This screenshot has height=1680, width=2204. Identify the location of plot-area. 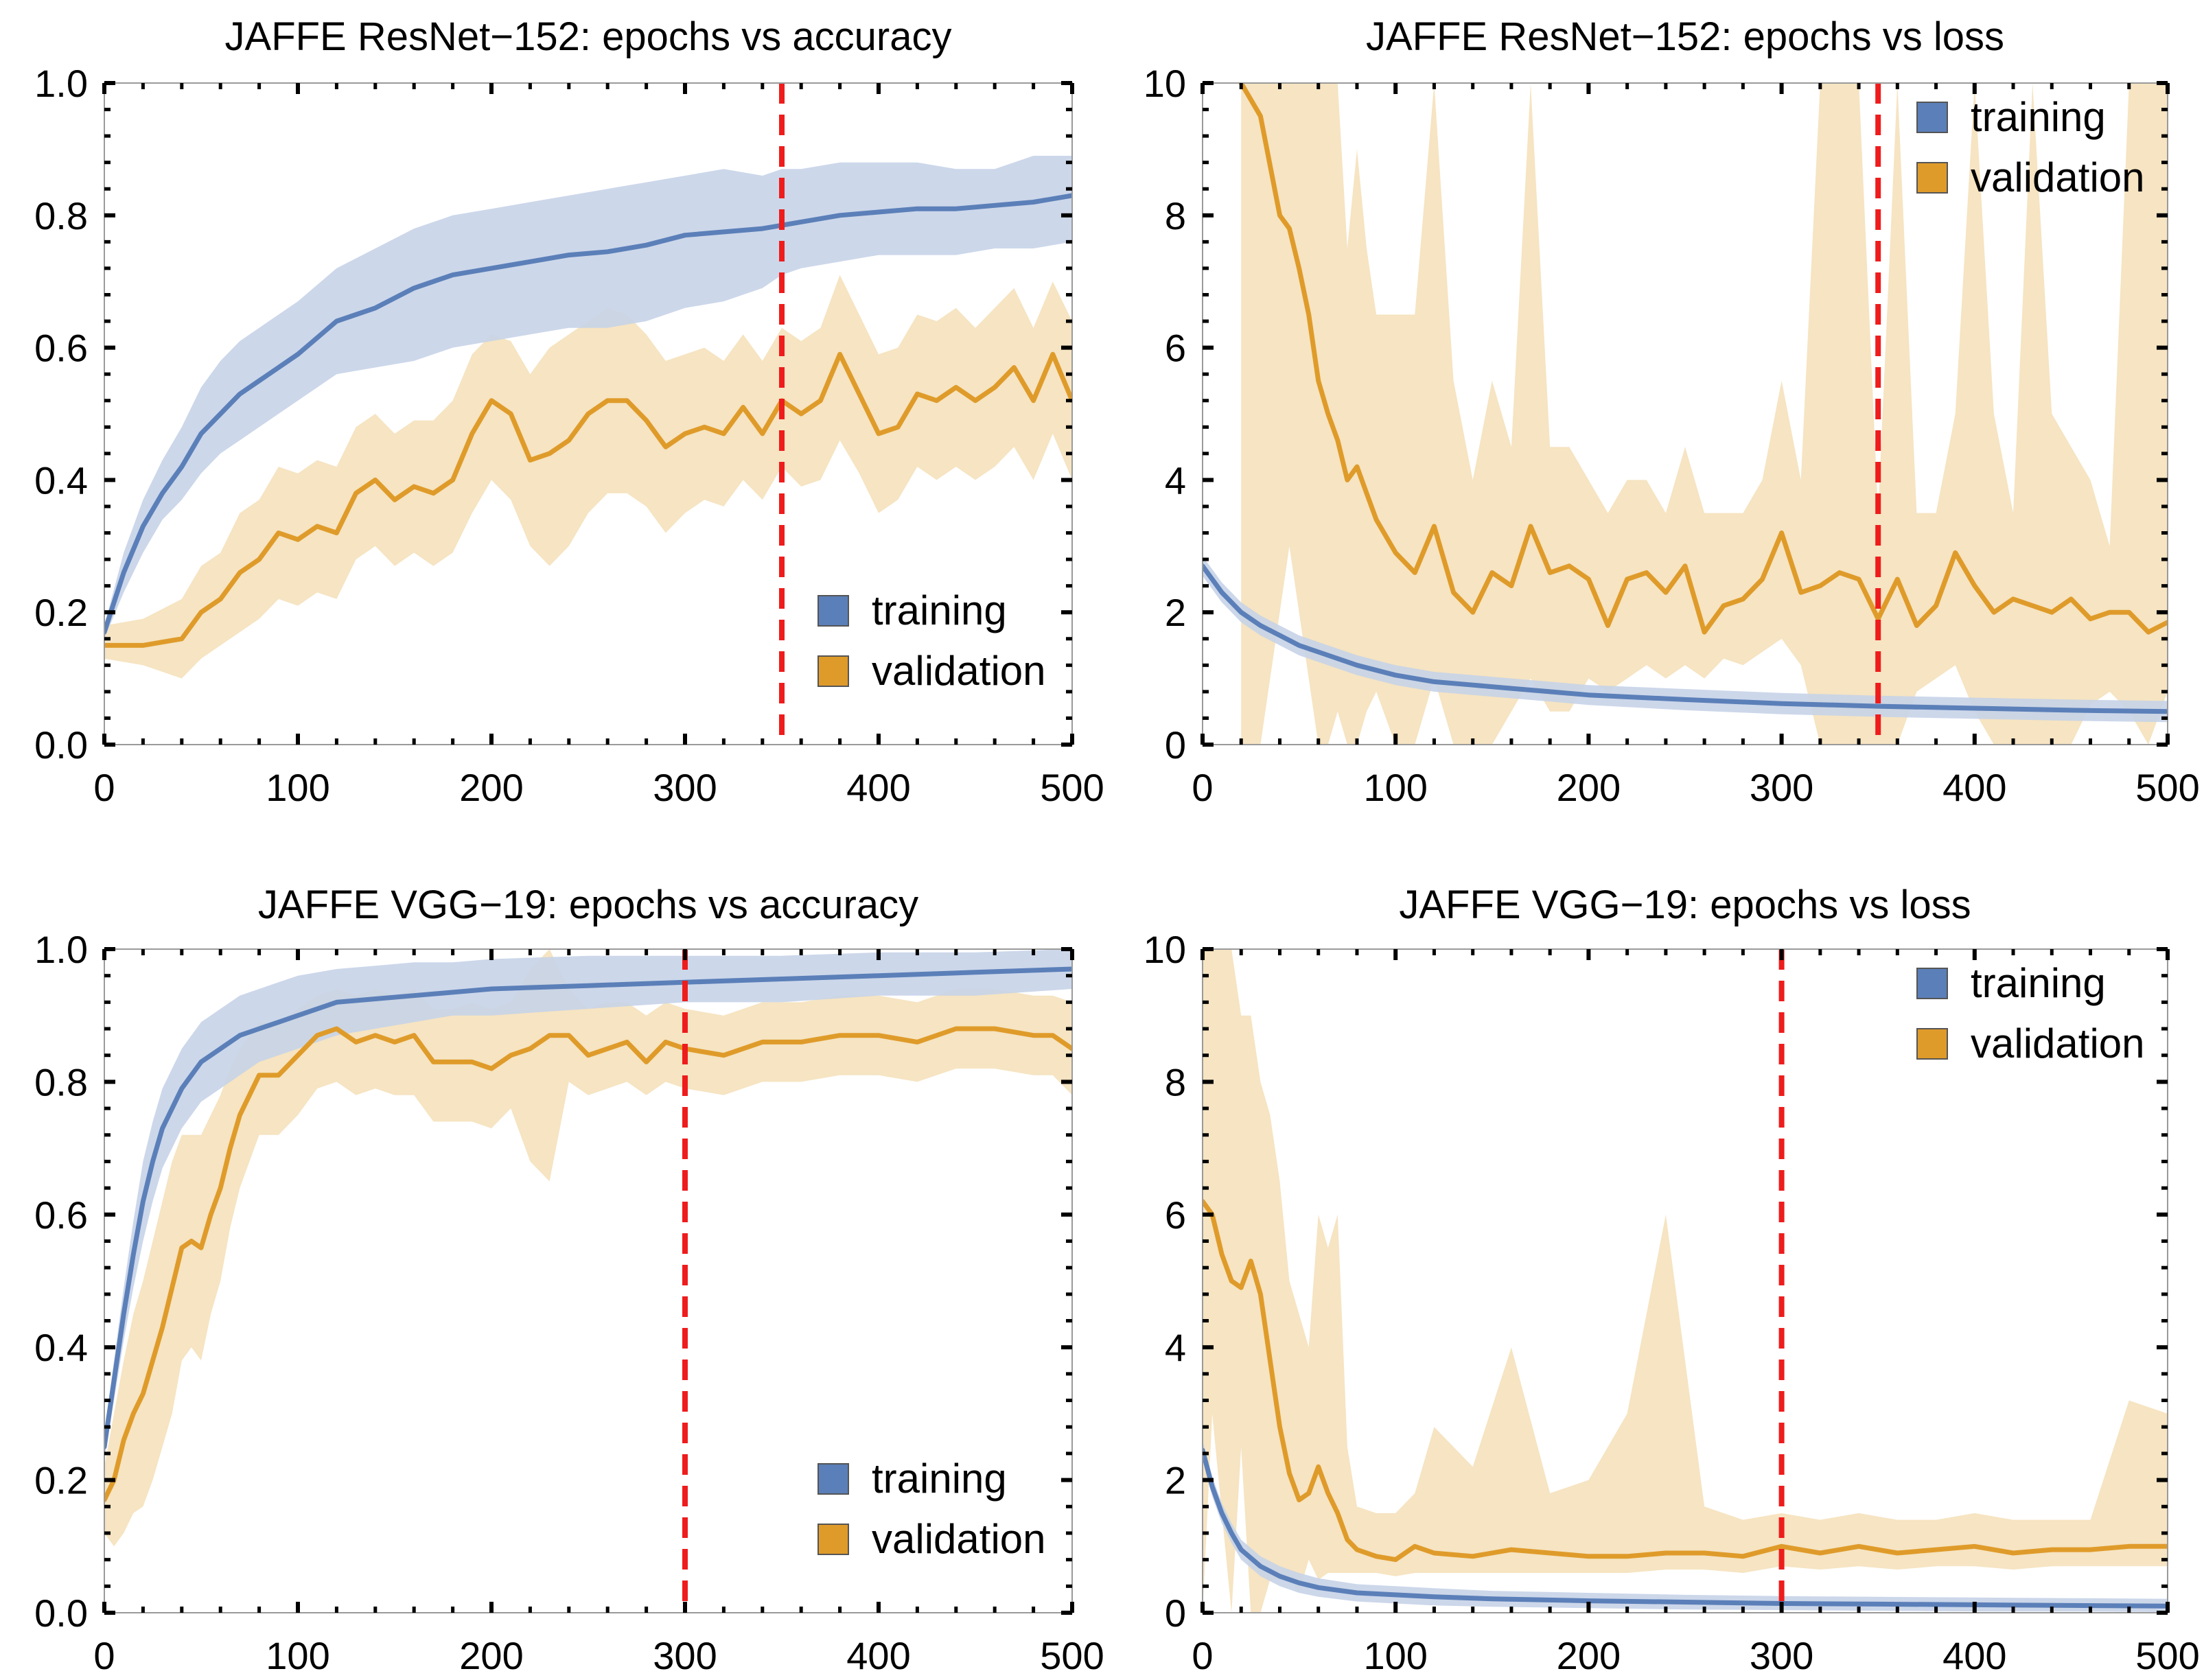
(588, 417).